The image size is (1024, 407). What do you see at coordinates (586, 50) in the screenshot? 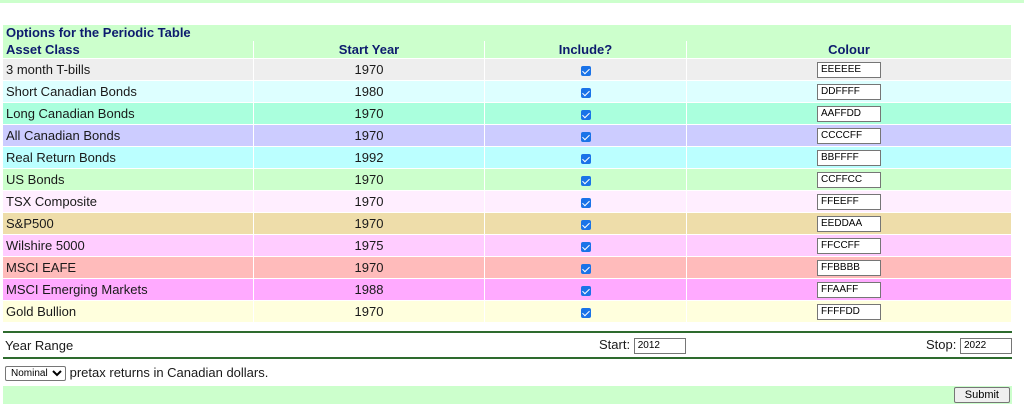
I see `header-include: Include?` at bounding box center [586, 50].